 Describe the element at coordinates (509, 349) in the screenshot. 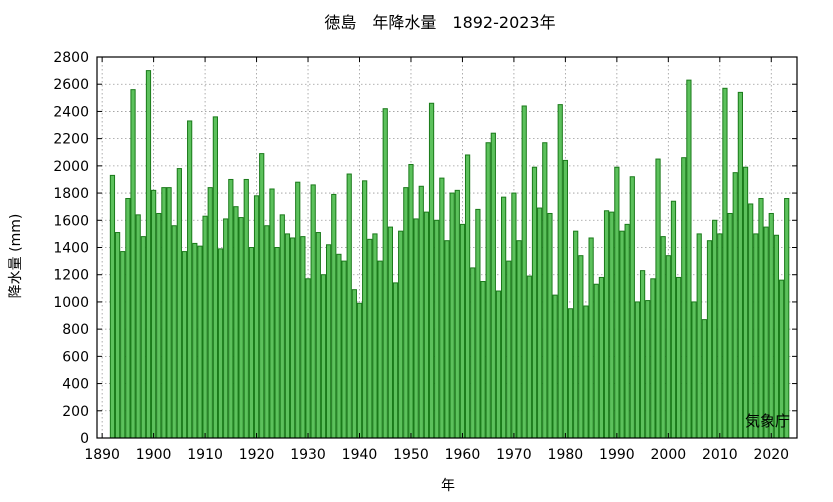

I see `bar-1969` at that location.